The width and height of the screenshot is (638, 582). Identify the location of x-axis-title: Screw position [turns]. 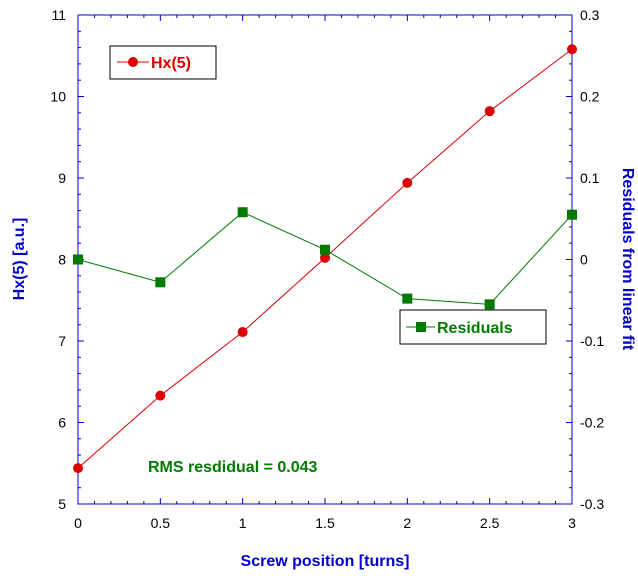
(325, 561).